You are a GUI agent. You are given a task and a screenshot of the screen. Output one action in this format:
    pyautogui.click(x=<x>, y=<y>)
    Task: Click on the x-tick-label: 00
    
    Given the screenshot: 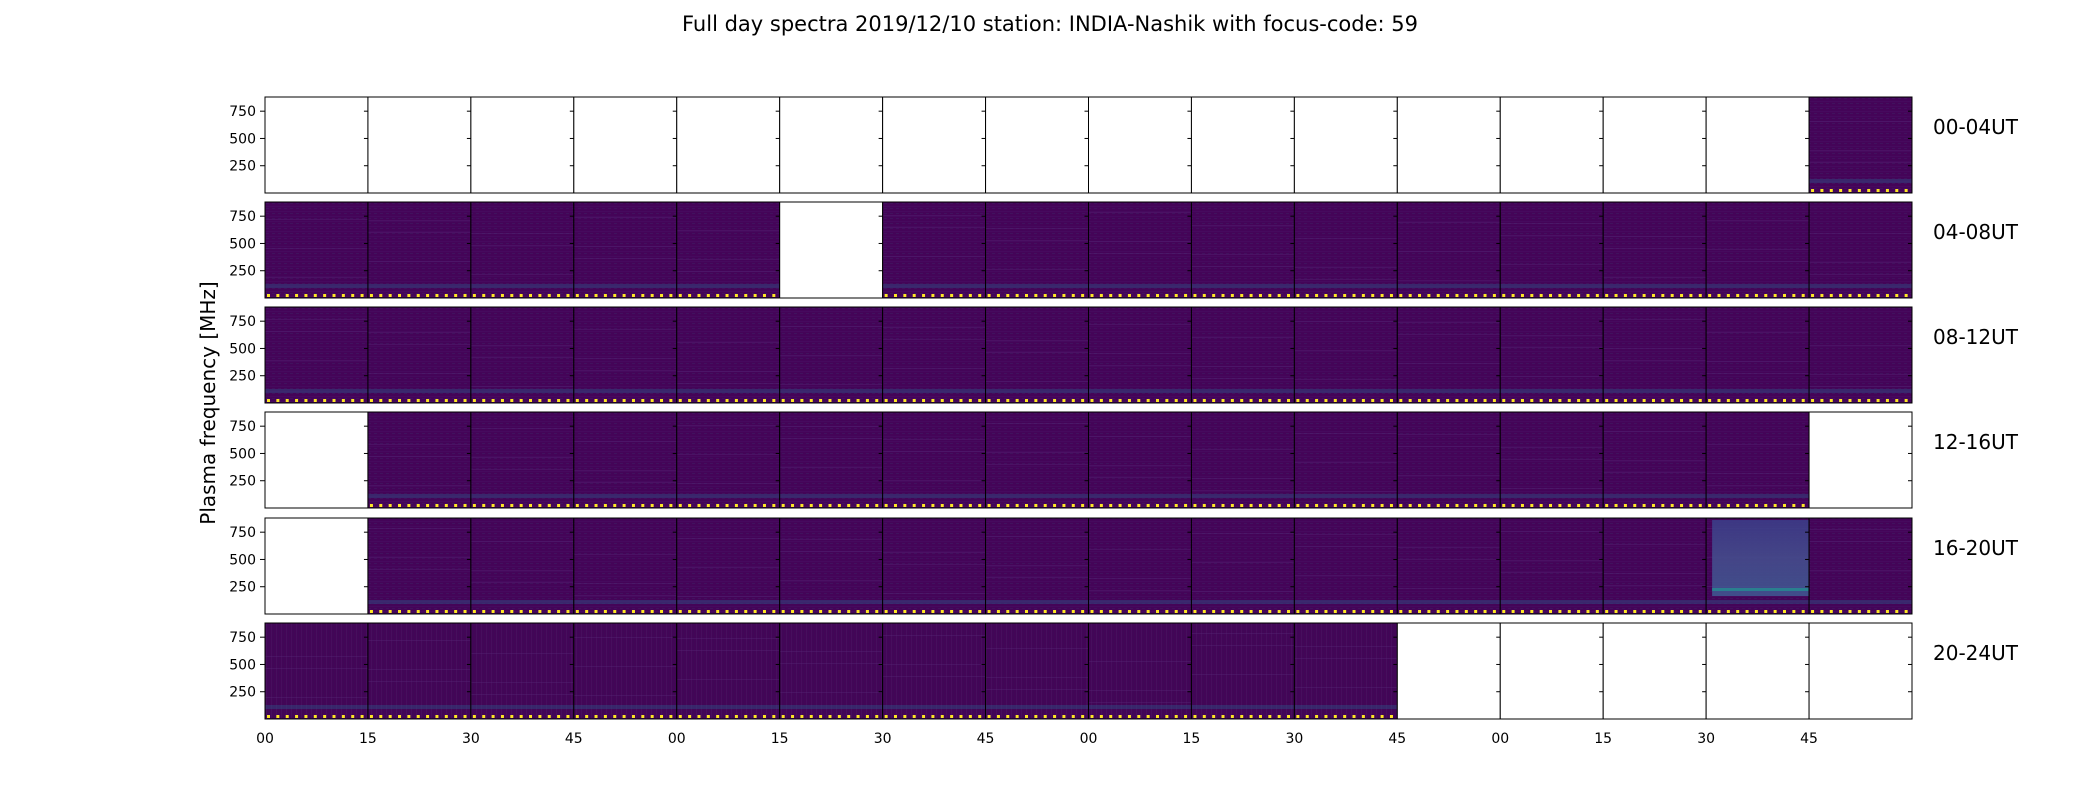 What is the action you would take?
    pyautogui.click(x=265, y=739)
    